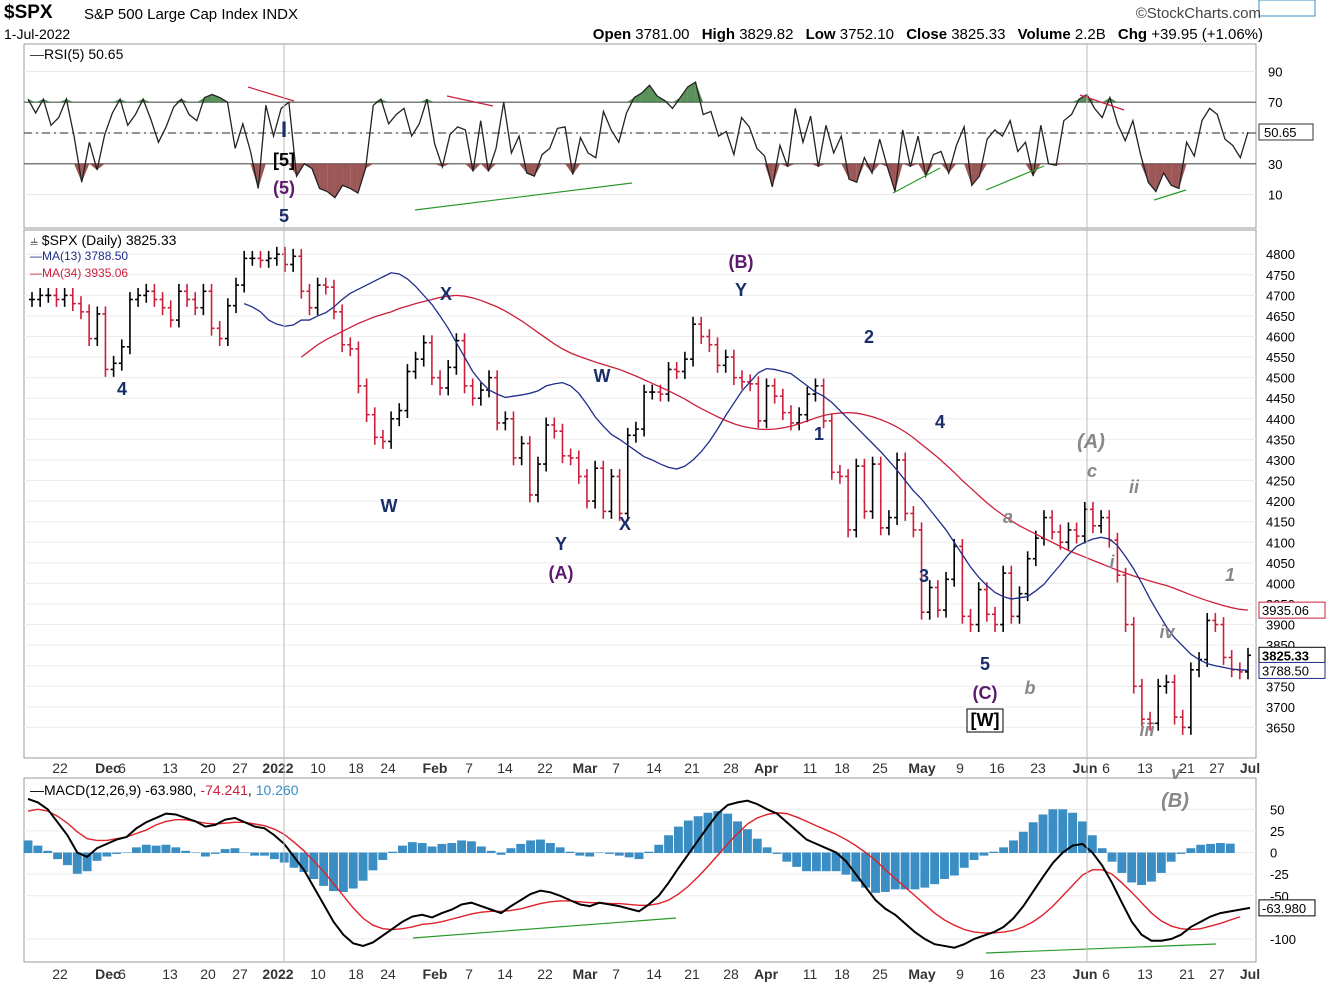 Image resolution: width=1329 pixels, height=990 pixels. What do you see at coordinates (997, 974) in the screenshot?
I see `x-tick-label: 16` at bounding box center [997, 974].